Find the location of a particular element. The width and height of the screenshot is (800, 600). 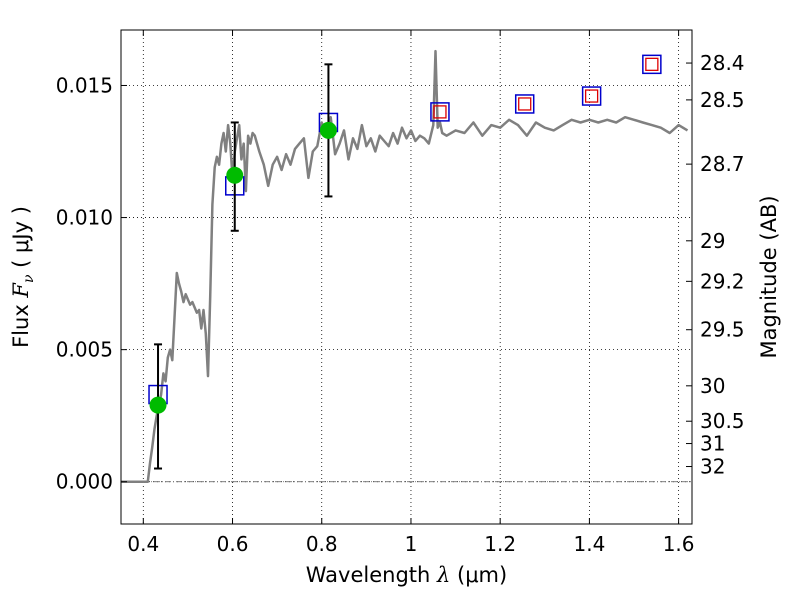

magnitude-axis-label: Magnitude (AB) is located at coordinates (769, 276).